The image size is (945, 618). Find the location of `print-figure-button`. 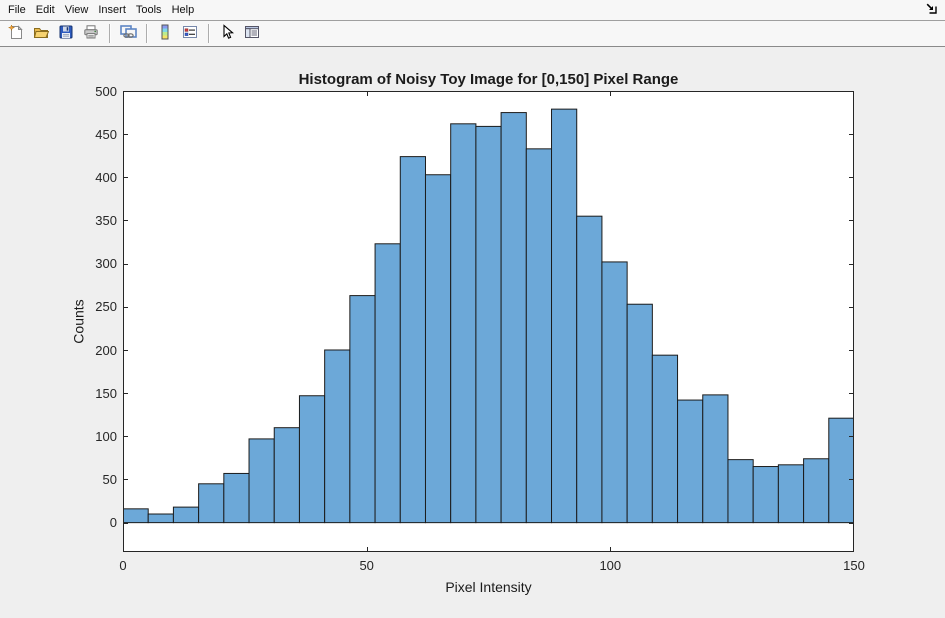

print-figure-button is located at coordinates (91, 34).